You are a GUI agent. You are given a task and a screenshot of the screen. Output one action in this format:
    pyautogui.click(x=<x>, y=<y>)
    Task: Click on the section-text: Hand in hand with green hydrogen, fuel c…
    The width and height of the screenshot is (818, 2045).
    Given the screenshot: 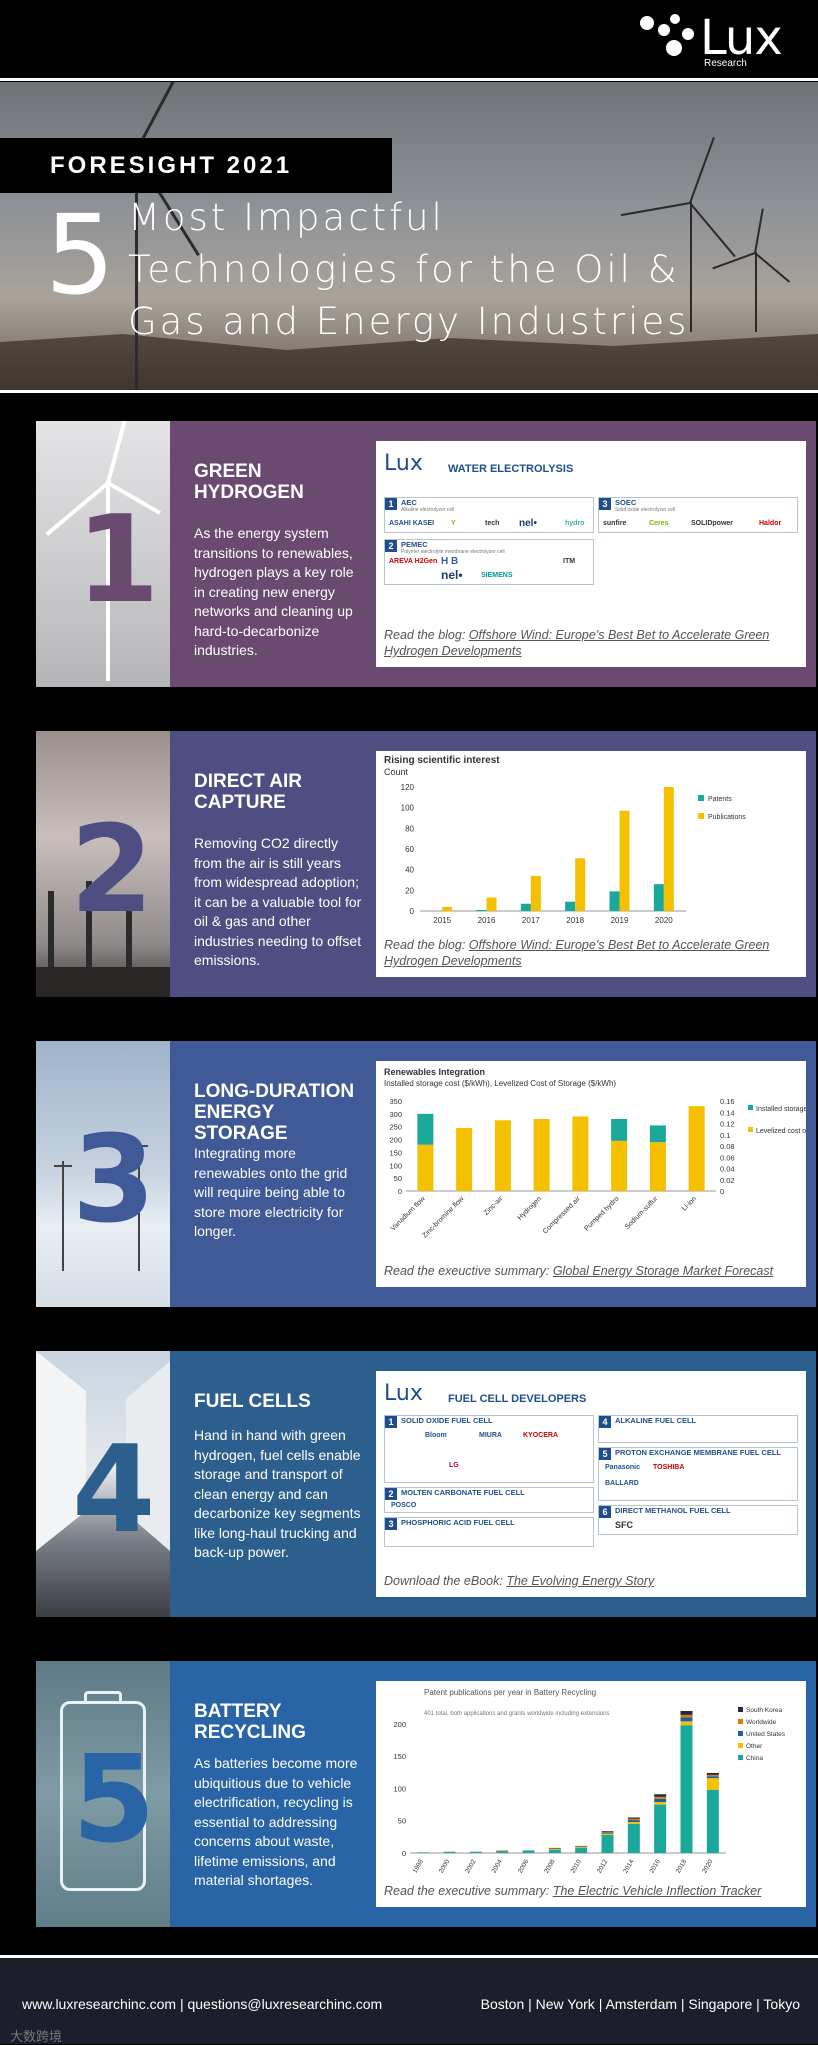 What is the action you would take?
    pyautogui.click(x=277, y=1493)
    